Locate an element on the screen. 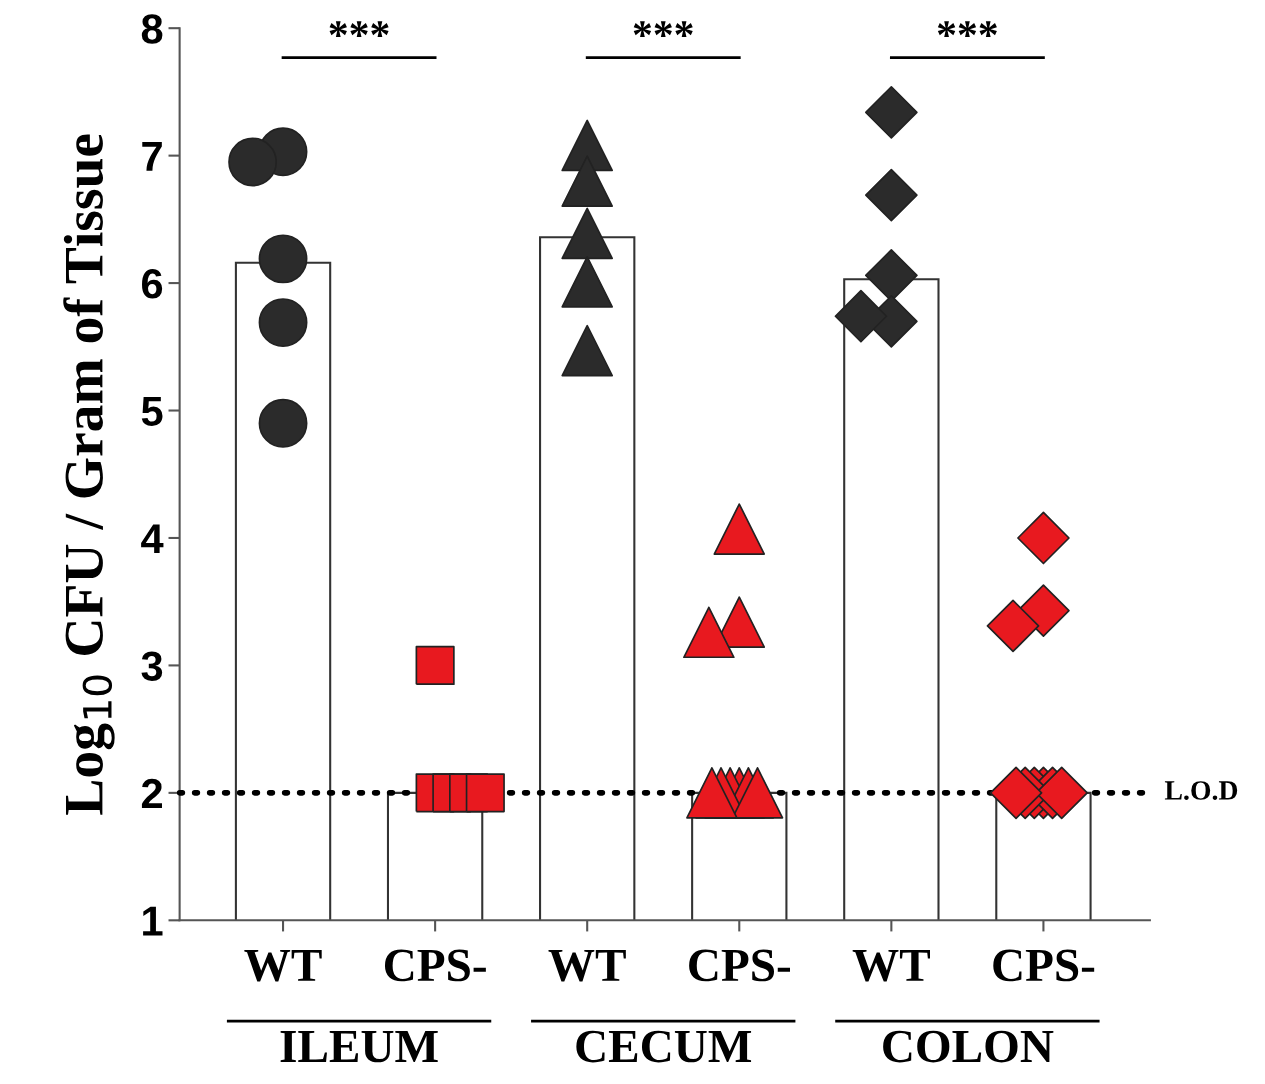 This screenshot has height=1084, width=1265. y-tick-label: 1 is located at coordinates (153, 921).